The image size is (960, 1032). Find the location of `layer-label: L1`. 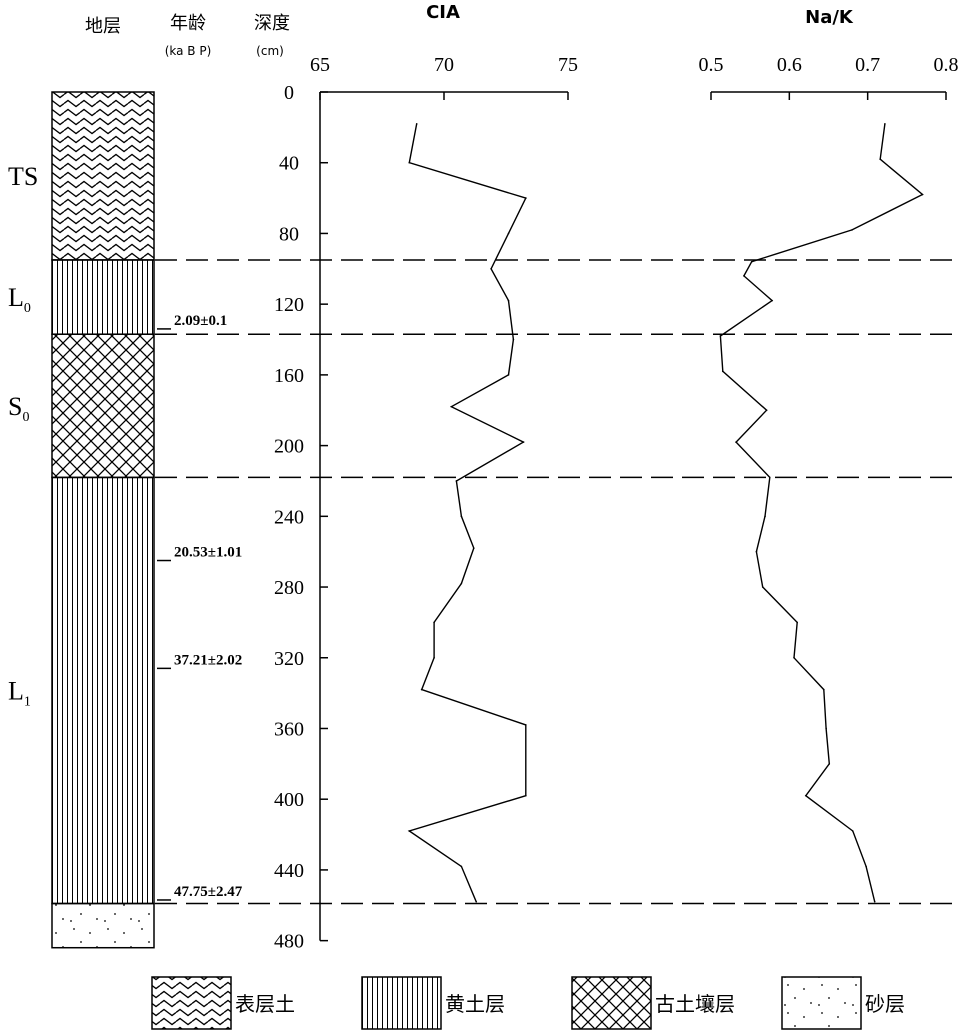

layer-label: L1 is located at coordinates (19, 692).